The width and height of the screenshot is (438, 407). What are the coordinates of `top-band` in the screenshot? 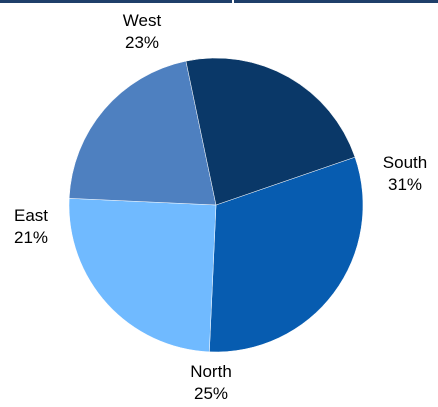 It's located at (219, 1).